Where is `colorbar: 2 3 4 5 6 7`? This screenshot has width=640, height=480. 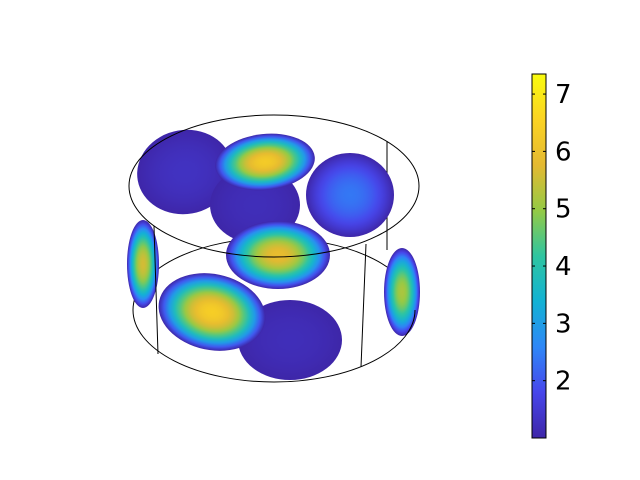 colorbar: 2 3 4 5 6 7 is located at coordinates (551, 256).